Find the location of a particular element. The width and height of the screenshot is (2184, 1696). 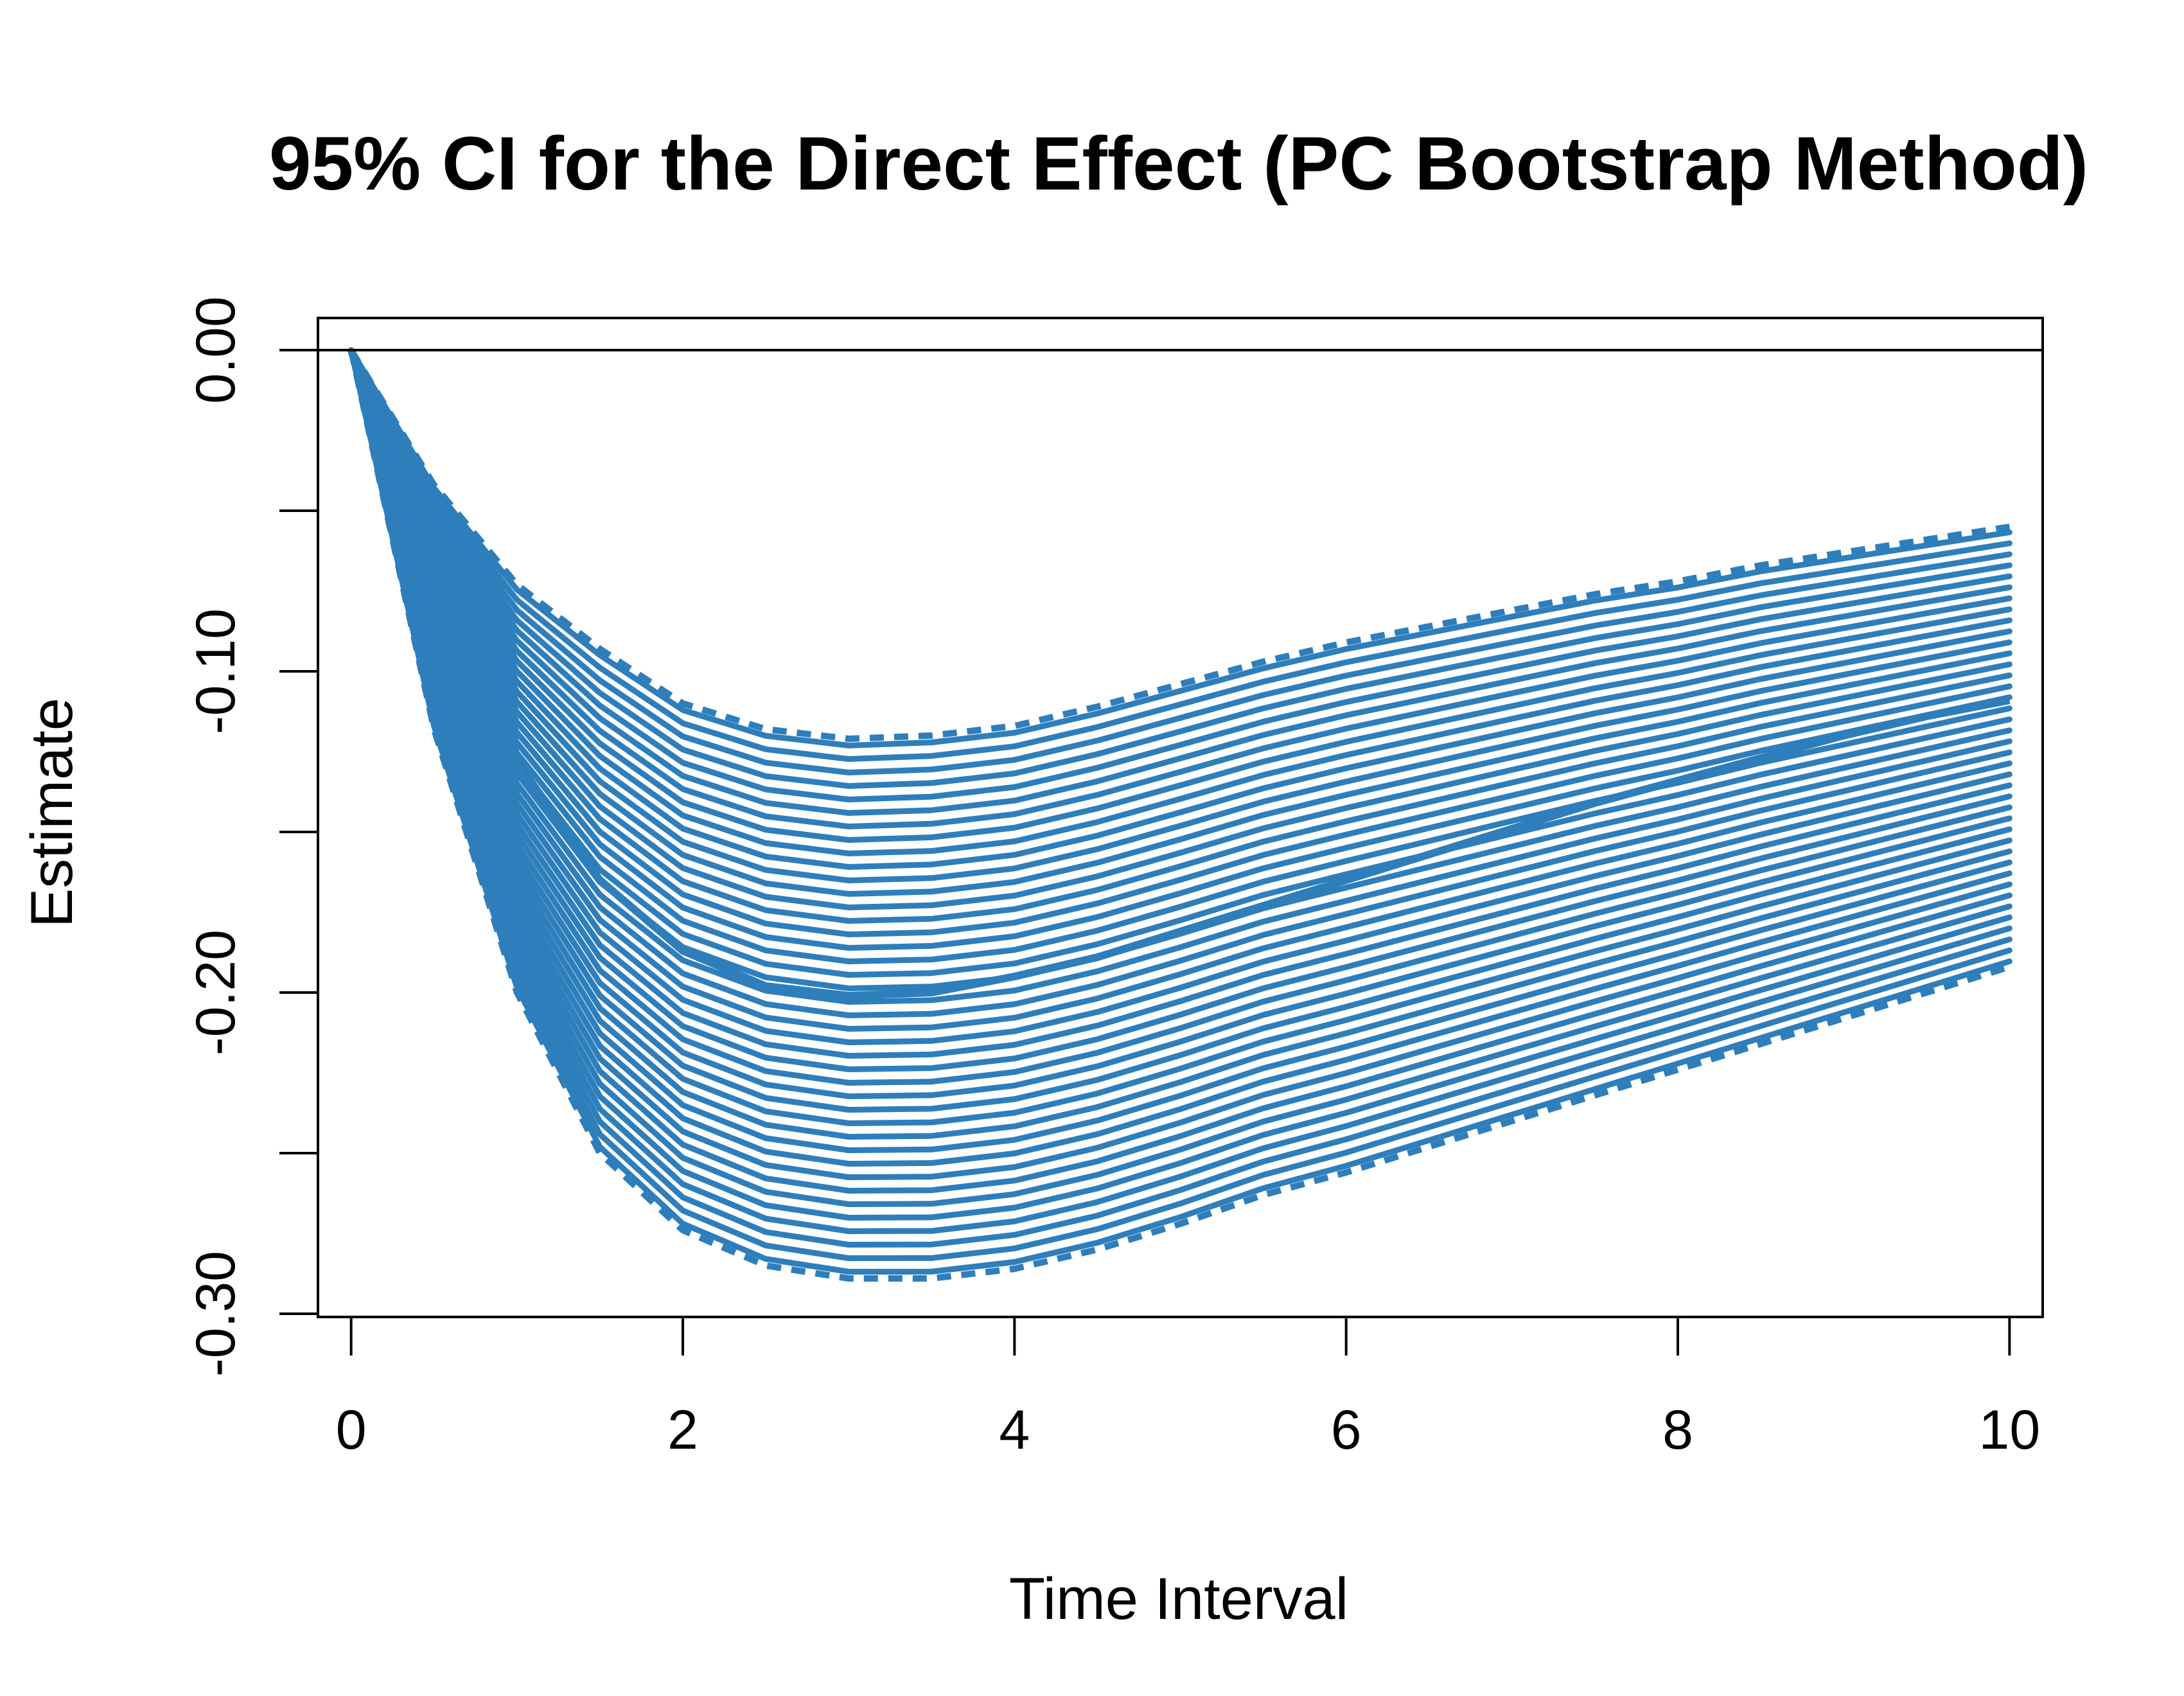

y-tick-label: -0.10 is located at coordinates (216, 671).